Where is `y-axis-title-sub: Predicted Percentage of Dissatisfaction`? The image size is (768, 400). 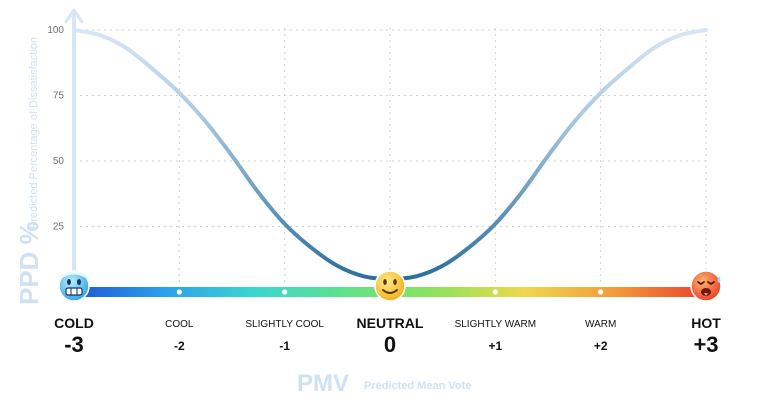
y-axis-title-sub: Predicted Percentage of Dissatisfaction is located at coordinates (34, 133).